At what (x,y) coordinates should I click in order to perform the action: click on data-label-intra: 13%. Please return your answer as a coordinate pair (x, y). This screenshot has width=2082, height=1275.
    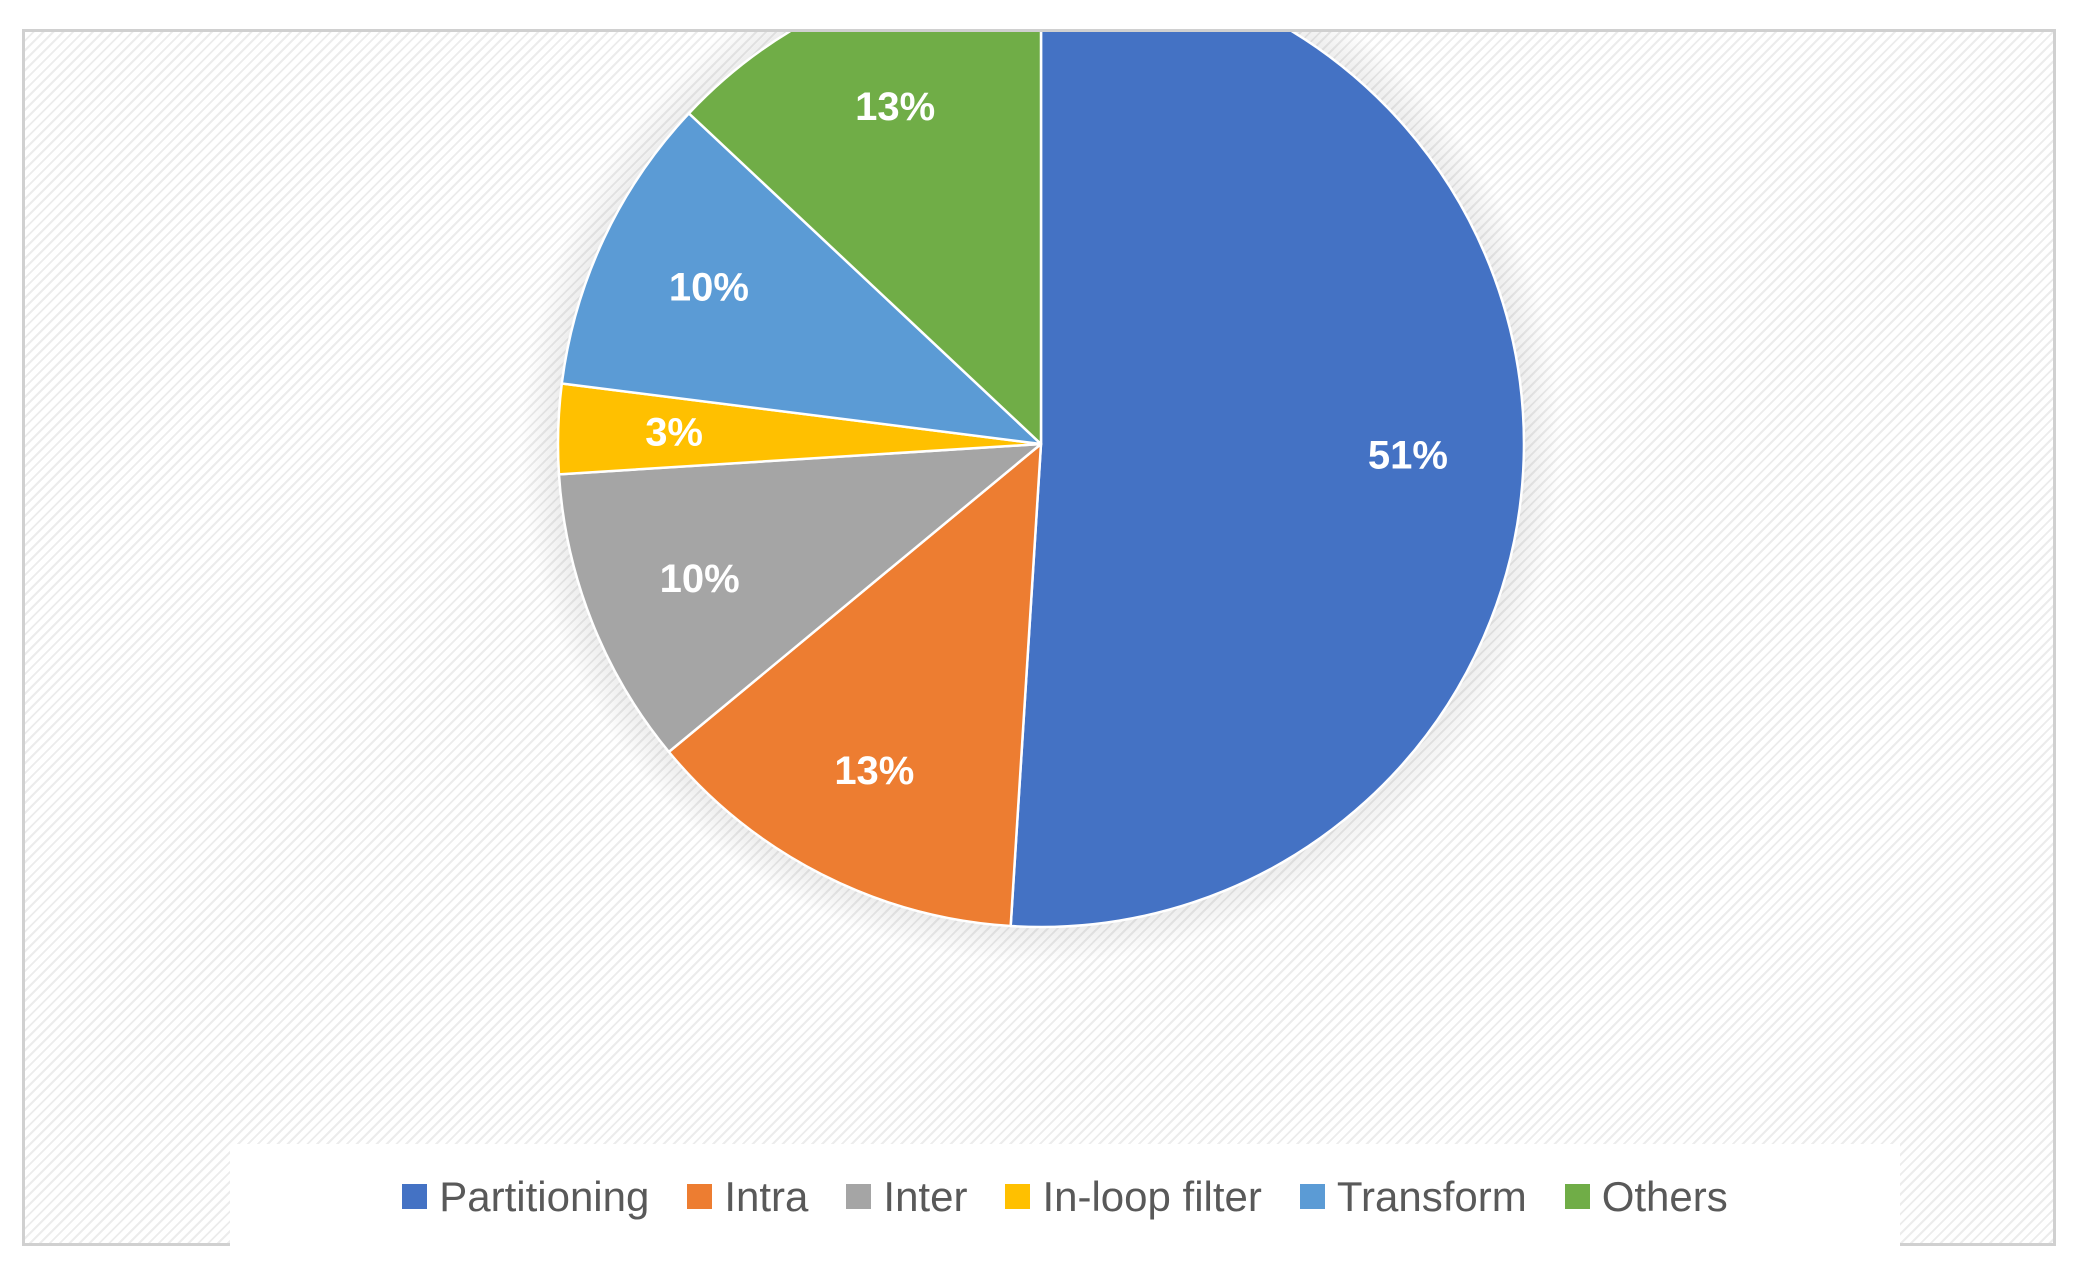
    Looking at the image, I should click on (874, 771).